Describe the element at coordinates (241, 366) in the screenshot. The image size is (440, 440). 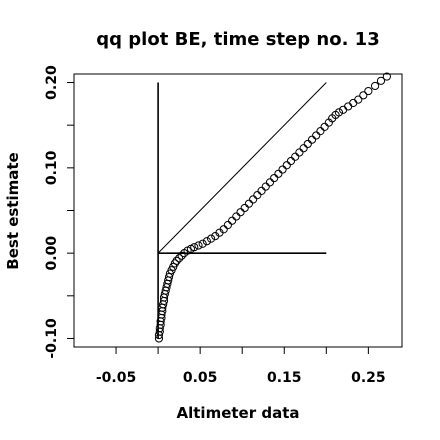
I see `x-axis: -0.05 0.05 0.15 0.25` at that location.